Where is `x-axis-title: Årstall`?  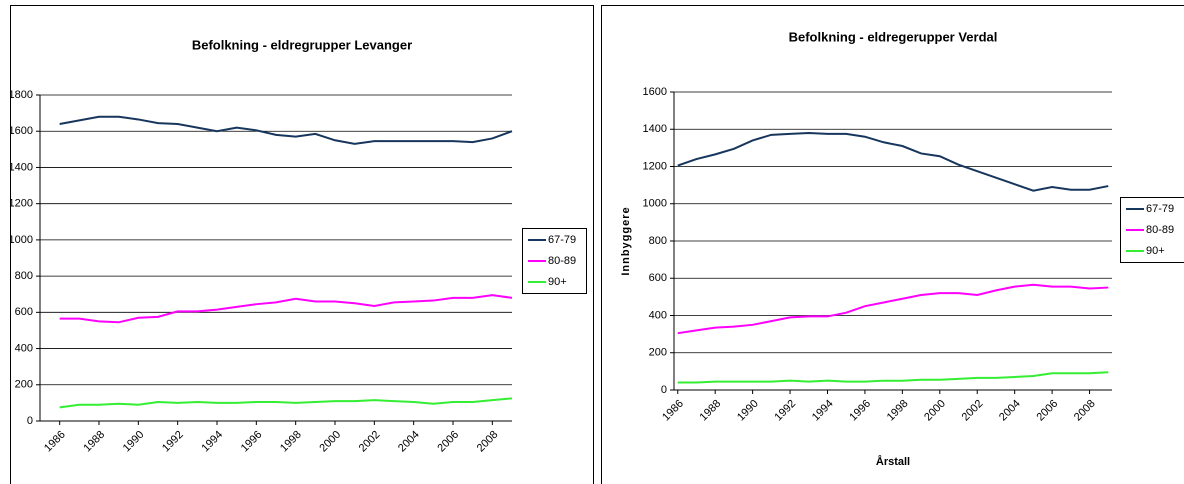 x-axis-title: Årstall is located at coordinates (893, 461).